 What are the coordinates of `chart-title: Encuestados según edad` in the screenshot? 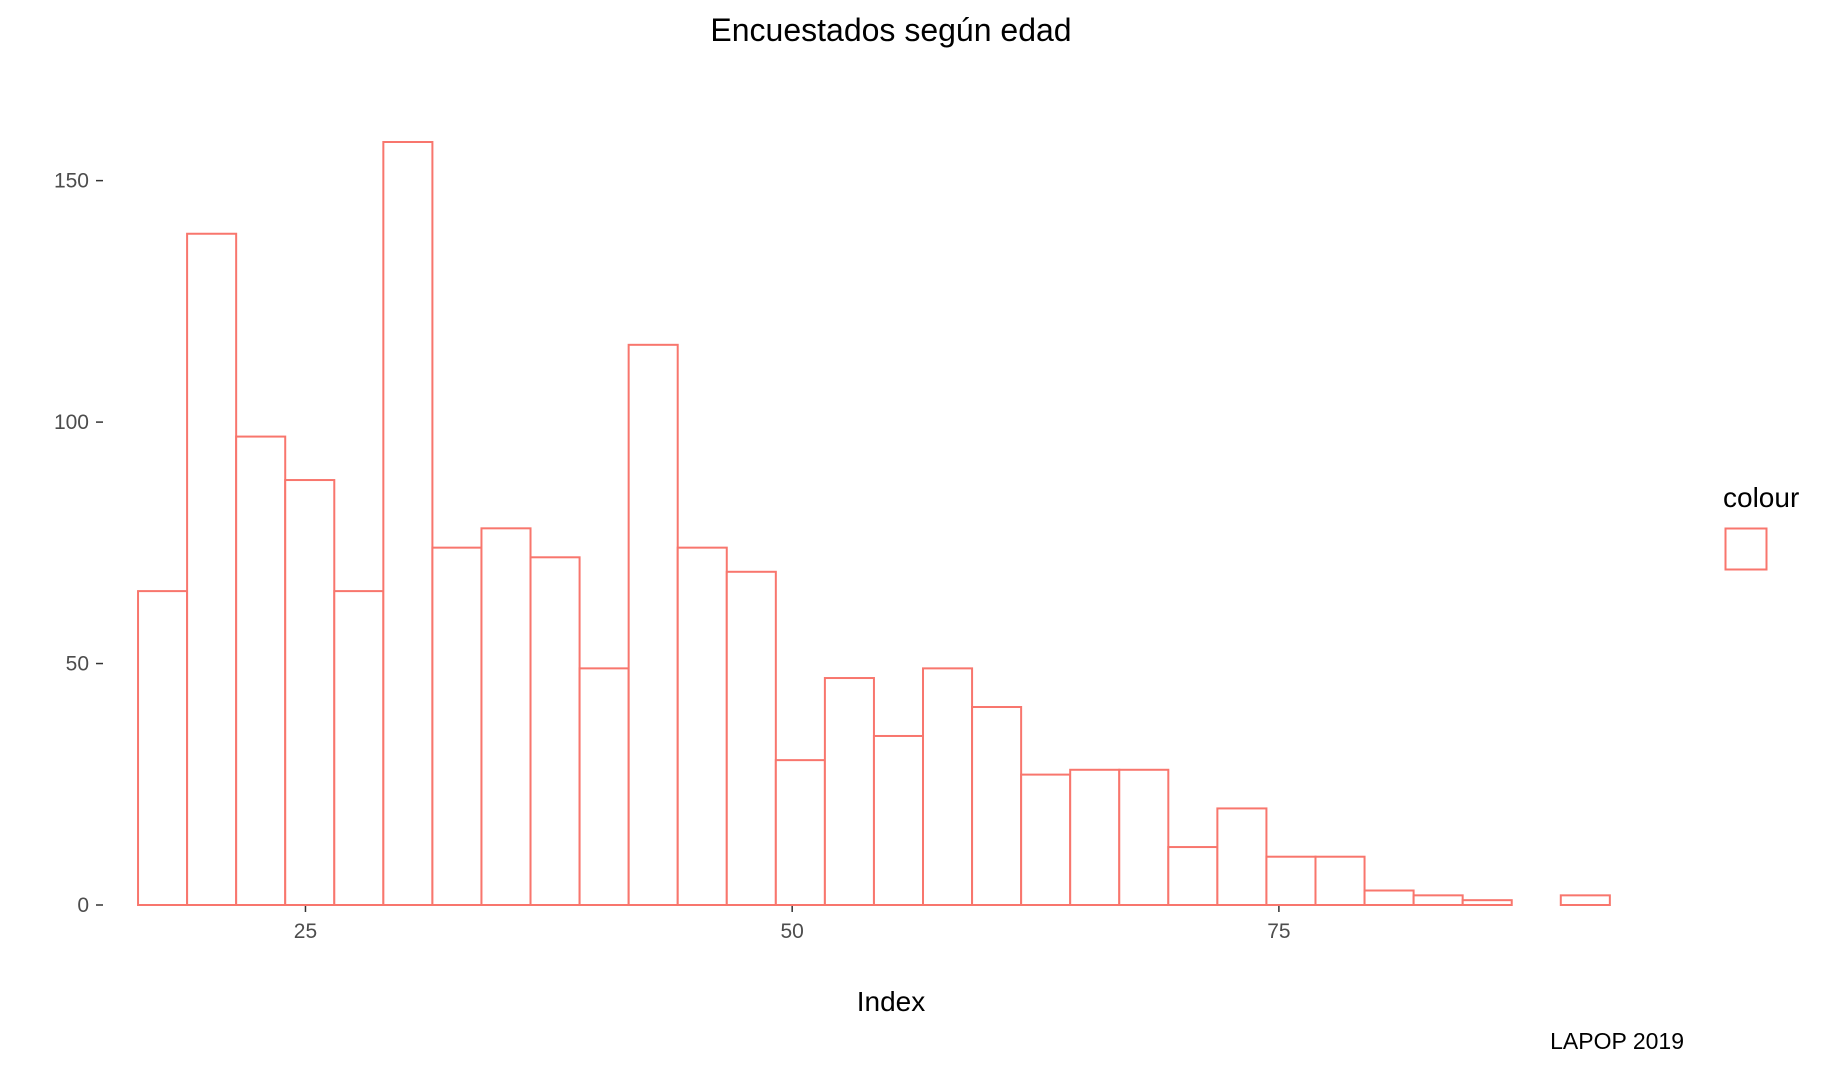 It's located at (890, 30).